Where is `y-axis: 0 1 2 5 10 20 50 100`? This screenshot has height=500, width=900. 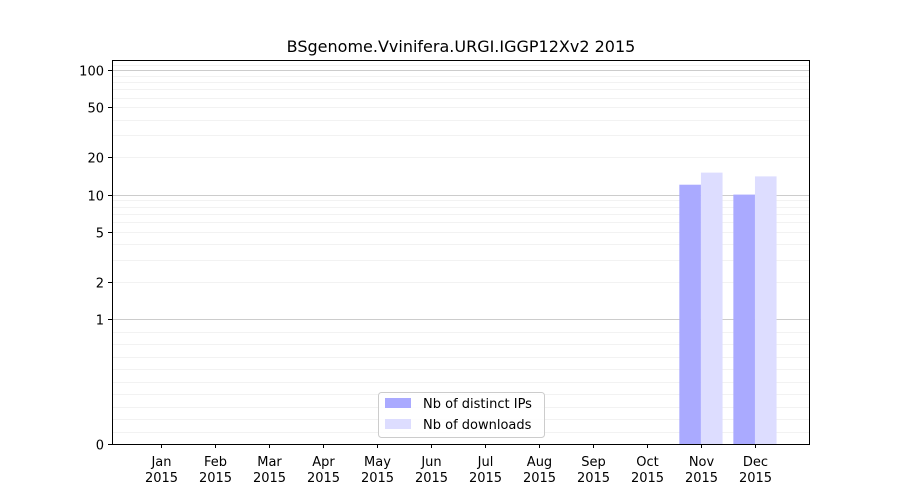 y-axis: 0 1 2 5 10 20 50 100 is located at coordinates (95, 259).